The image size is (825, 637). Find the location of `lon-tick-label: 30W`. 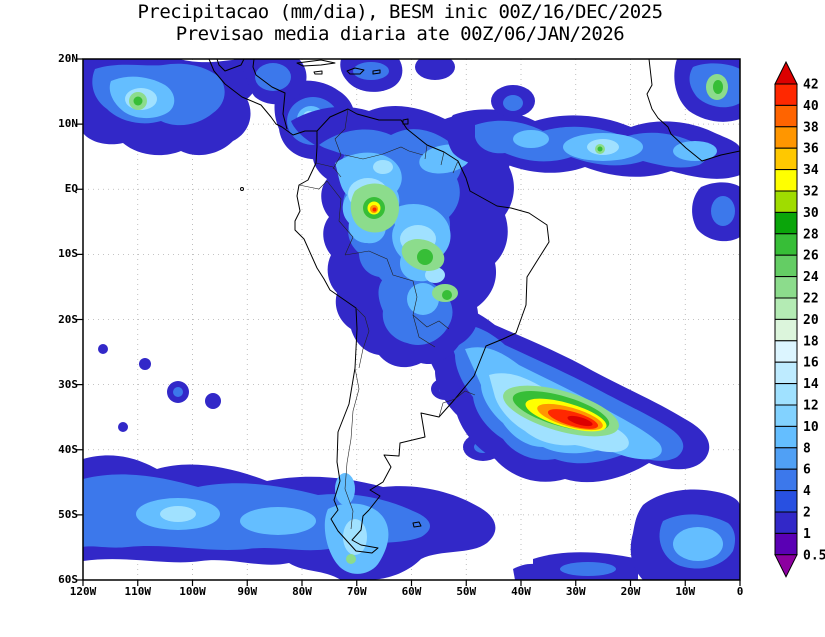

lon-tick-label: 30W is located at coordinates (575, 591).